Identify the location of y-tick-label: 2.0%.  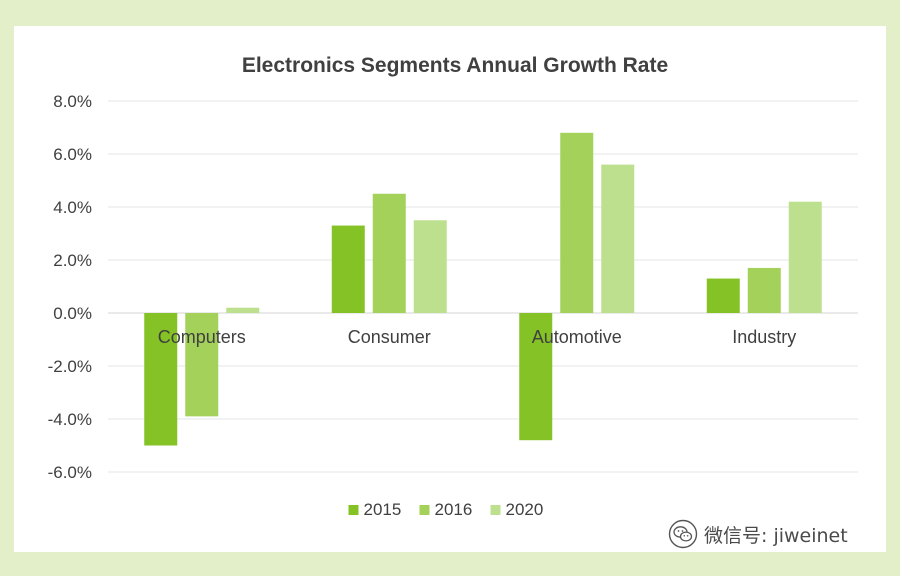
(72, 260).